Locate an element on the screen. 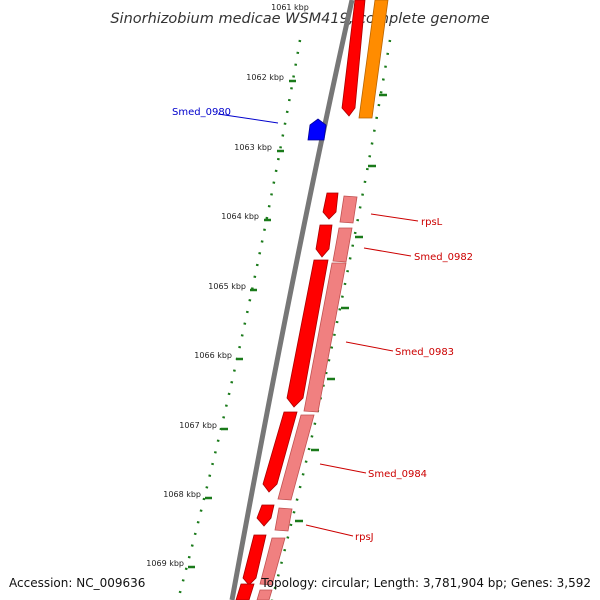 This screenshot has height=600, width=600. smed-0984-gene is located at coordinates (296, 457).